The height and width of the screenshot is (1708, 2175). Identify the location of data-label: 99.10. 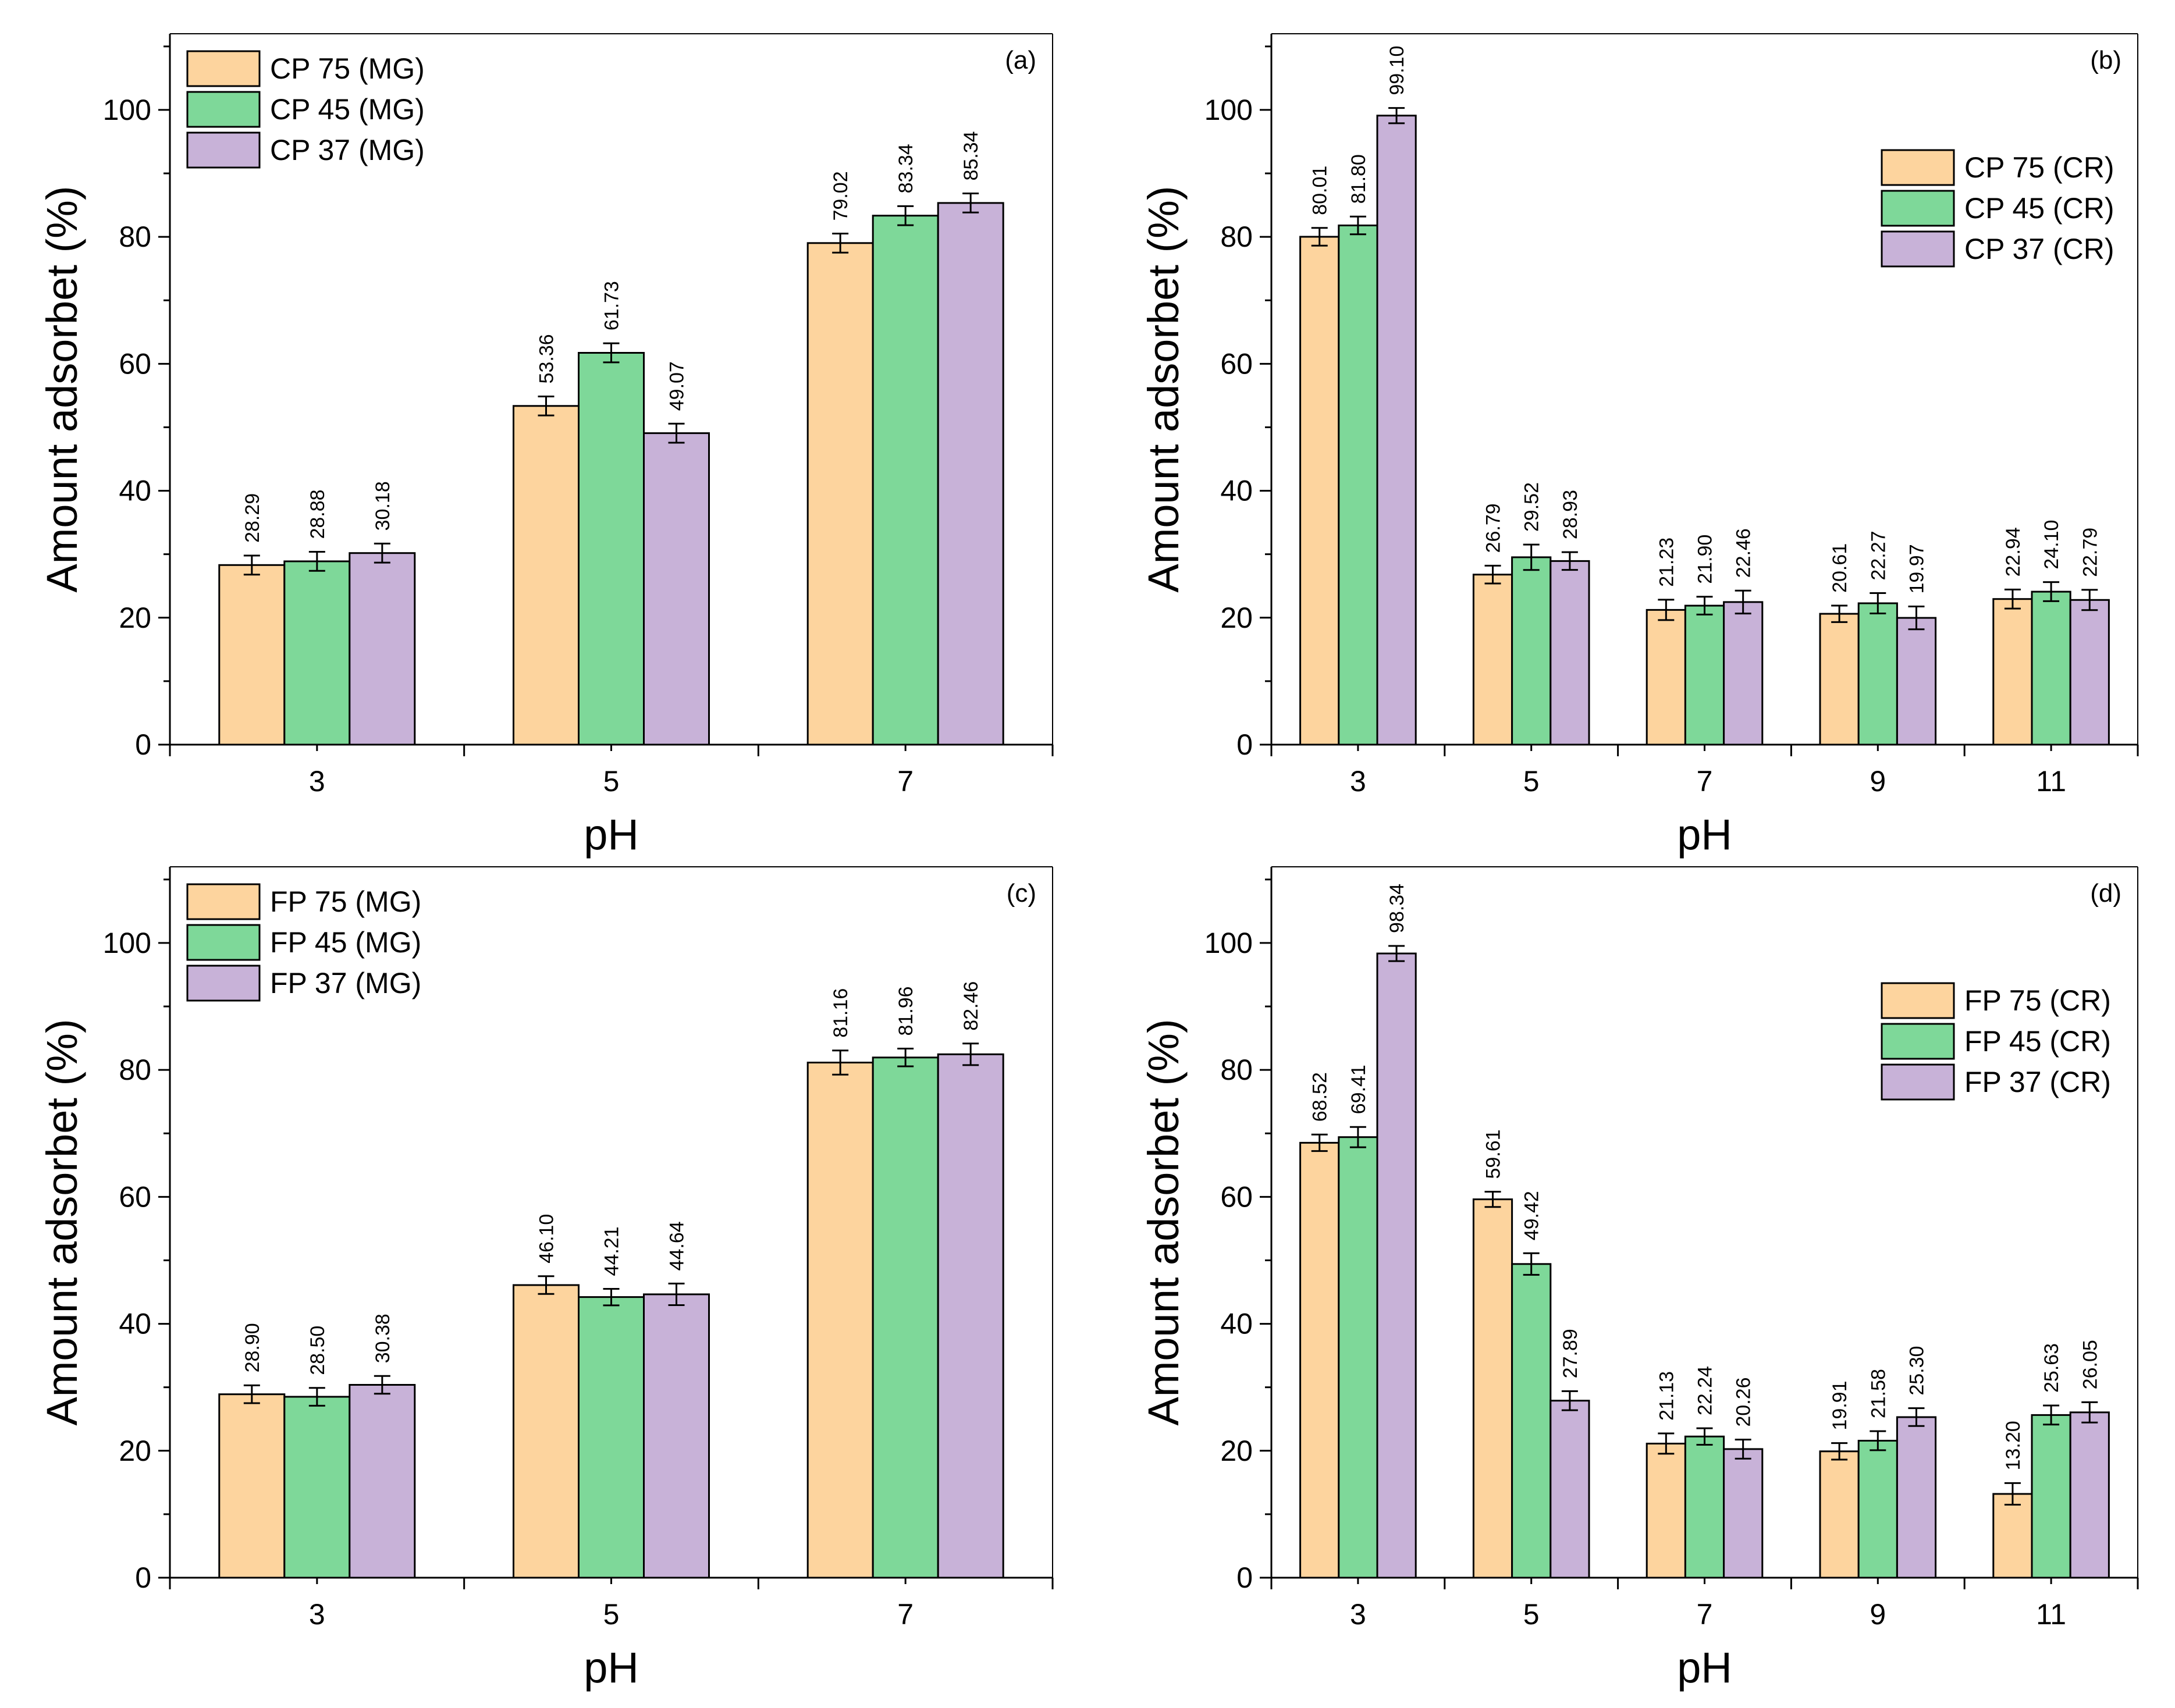
(1397, 70).